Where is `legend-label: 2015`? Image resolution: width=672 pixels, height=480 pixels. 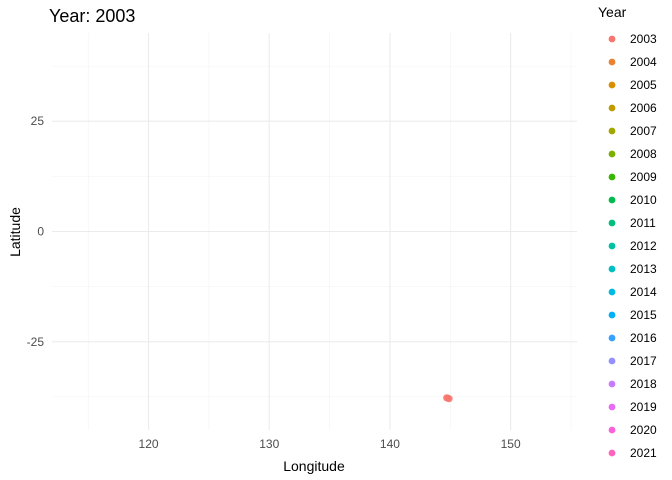
legend-label: 2015 is located at coordinates (643, 315).